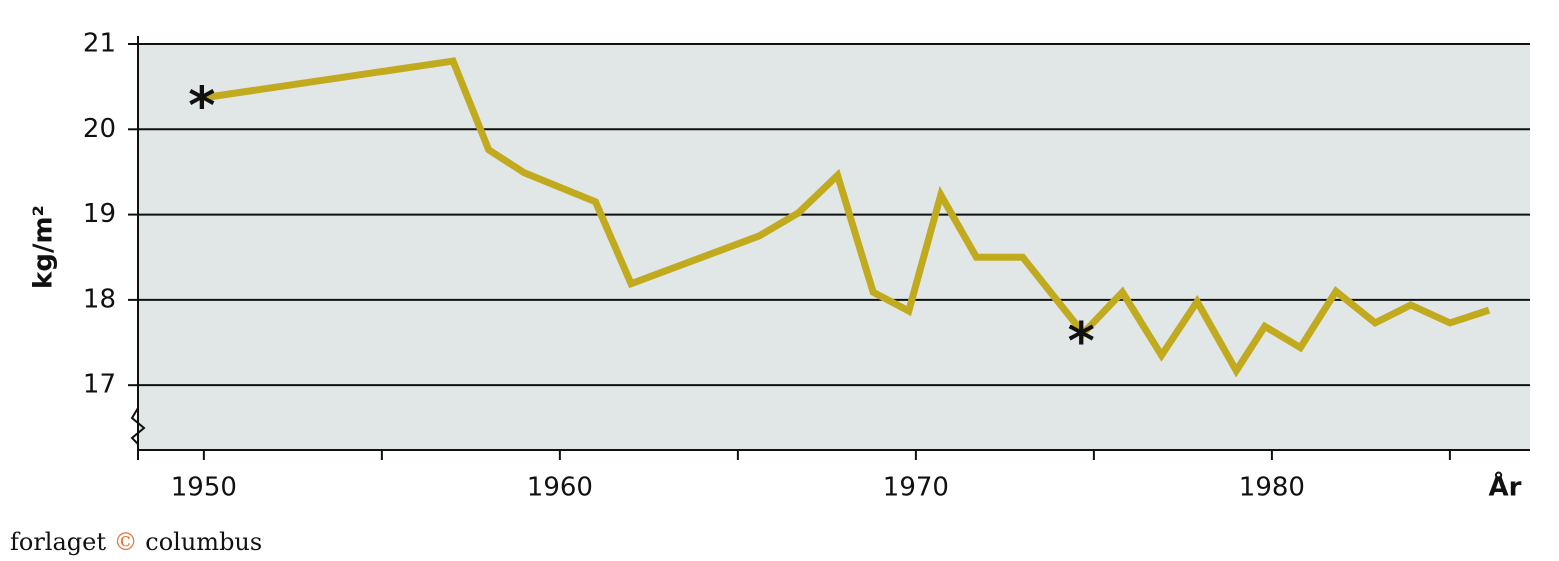  Describe the element at coordinates (99, 44) in the screenshot. I see `y-tick-label: 21` at that location.